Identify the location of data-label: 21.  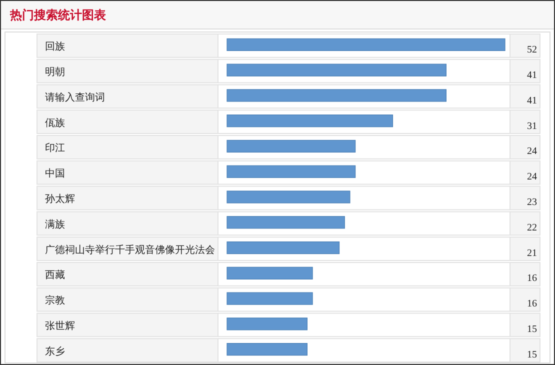
(532, 253).